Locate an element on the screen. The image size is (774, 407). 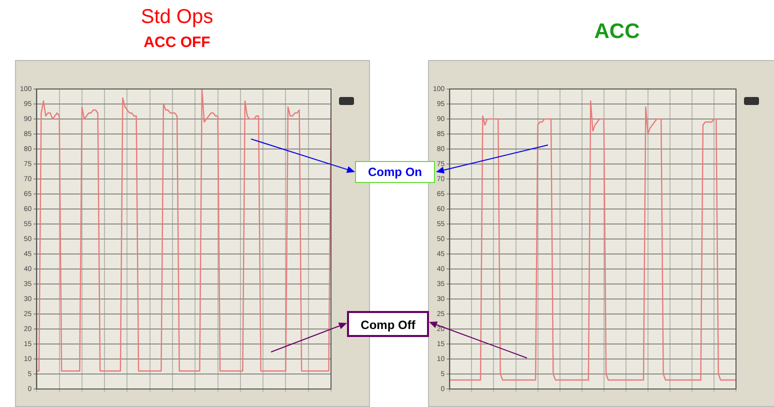
text: Comp On is located at coordinates (395, 172).